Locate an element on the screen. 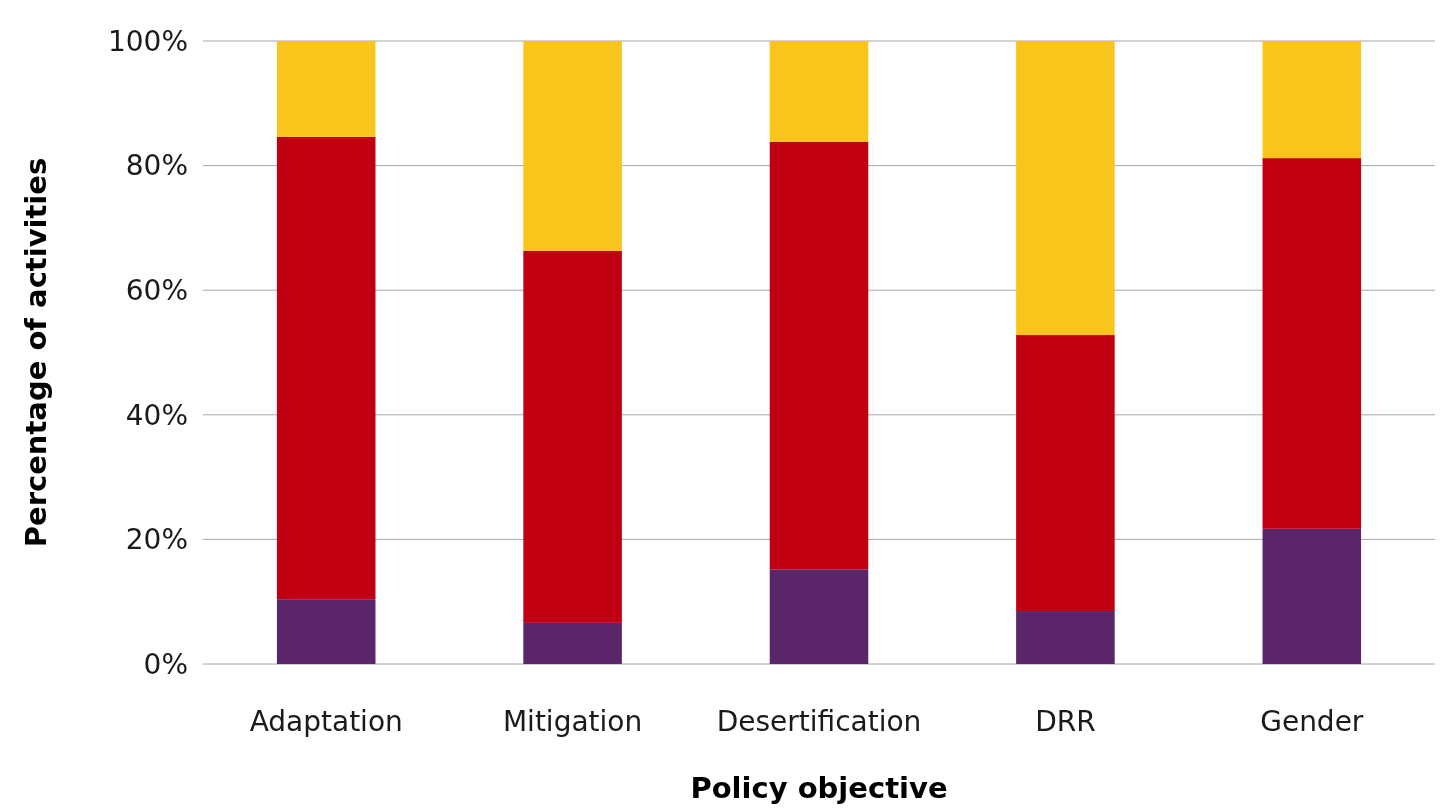 The image size is (1443, 810). x-tick-label: Mitigation is located at coordinates (572, 721).